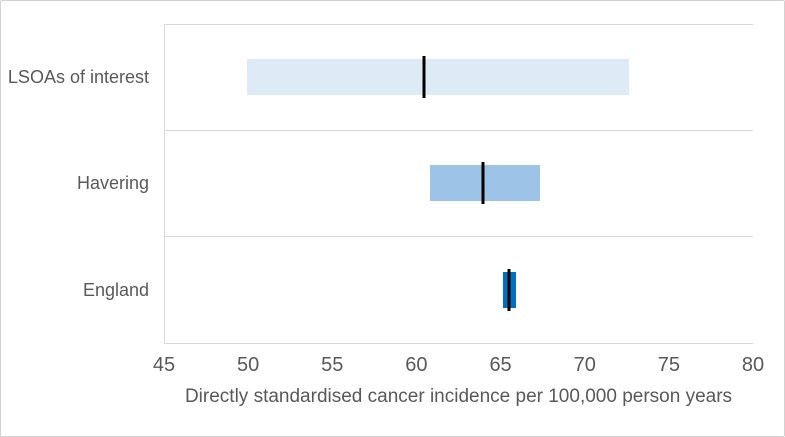 The image size is (785, 437). What do you see at coordinates (753, 365) in the screenshot?
I see `x-axis-tick-label: 80` at bounding box center [753, 365].